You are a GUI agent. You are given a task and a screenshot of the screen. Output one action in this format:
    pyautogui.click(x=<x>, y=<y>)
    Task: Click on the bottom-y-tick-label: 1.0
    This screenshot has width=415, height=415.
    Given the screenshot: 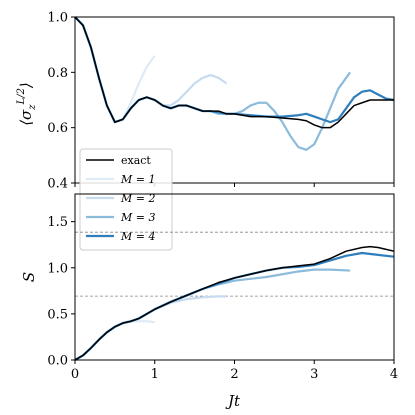 What is the action you would take?
    pyautogui.click(x=57, y=268)
    